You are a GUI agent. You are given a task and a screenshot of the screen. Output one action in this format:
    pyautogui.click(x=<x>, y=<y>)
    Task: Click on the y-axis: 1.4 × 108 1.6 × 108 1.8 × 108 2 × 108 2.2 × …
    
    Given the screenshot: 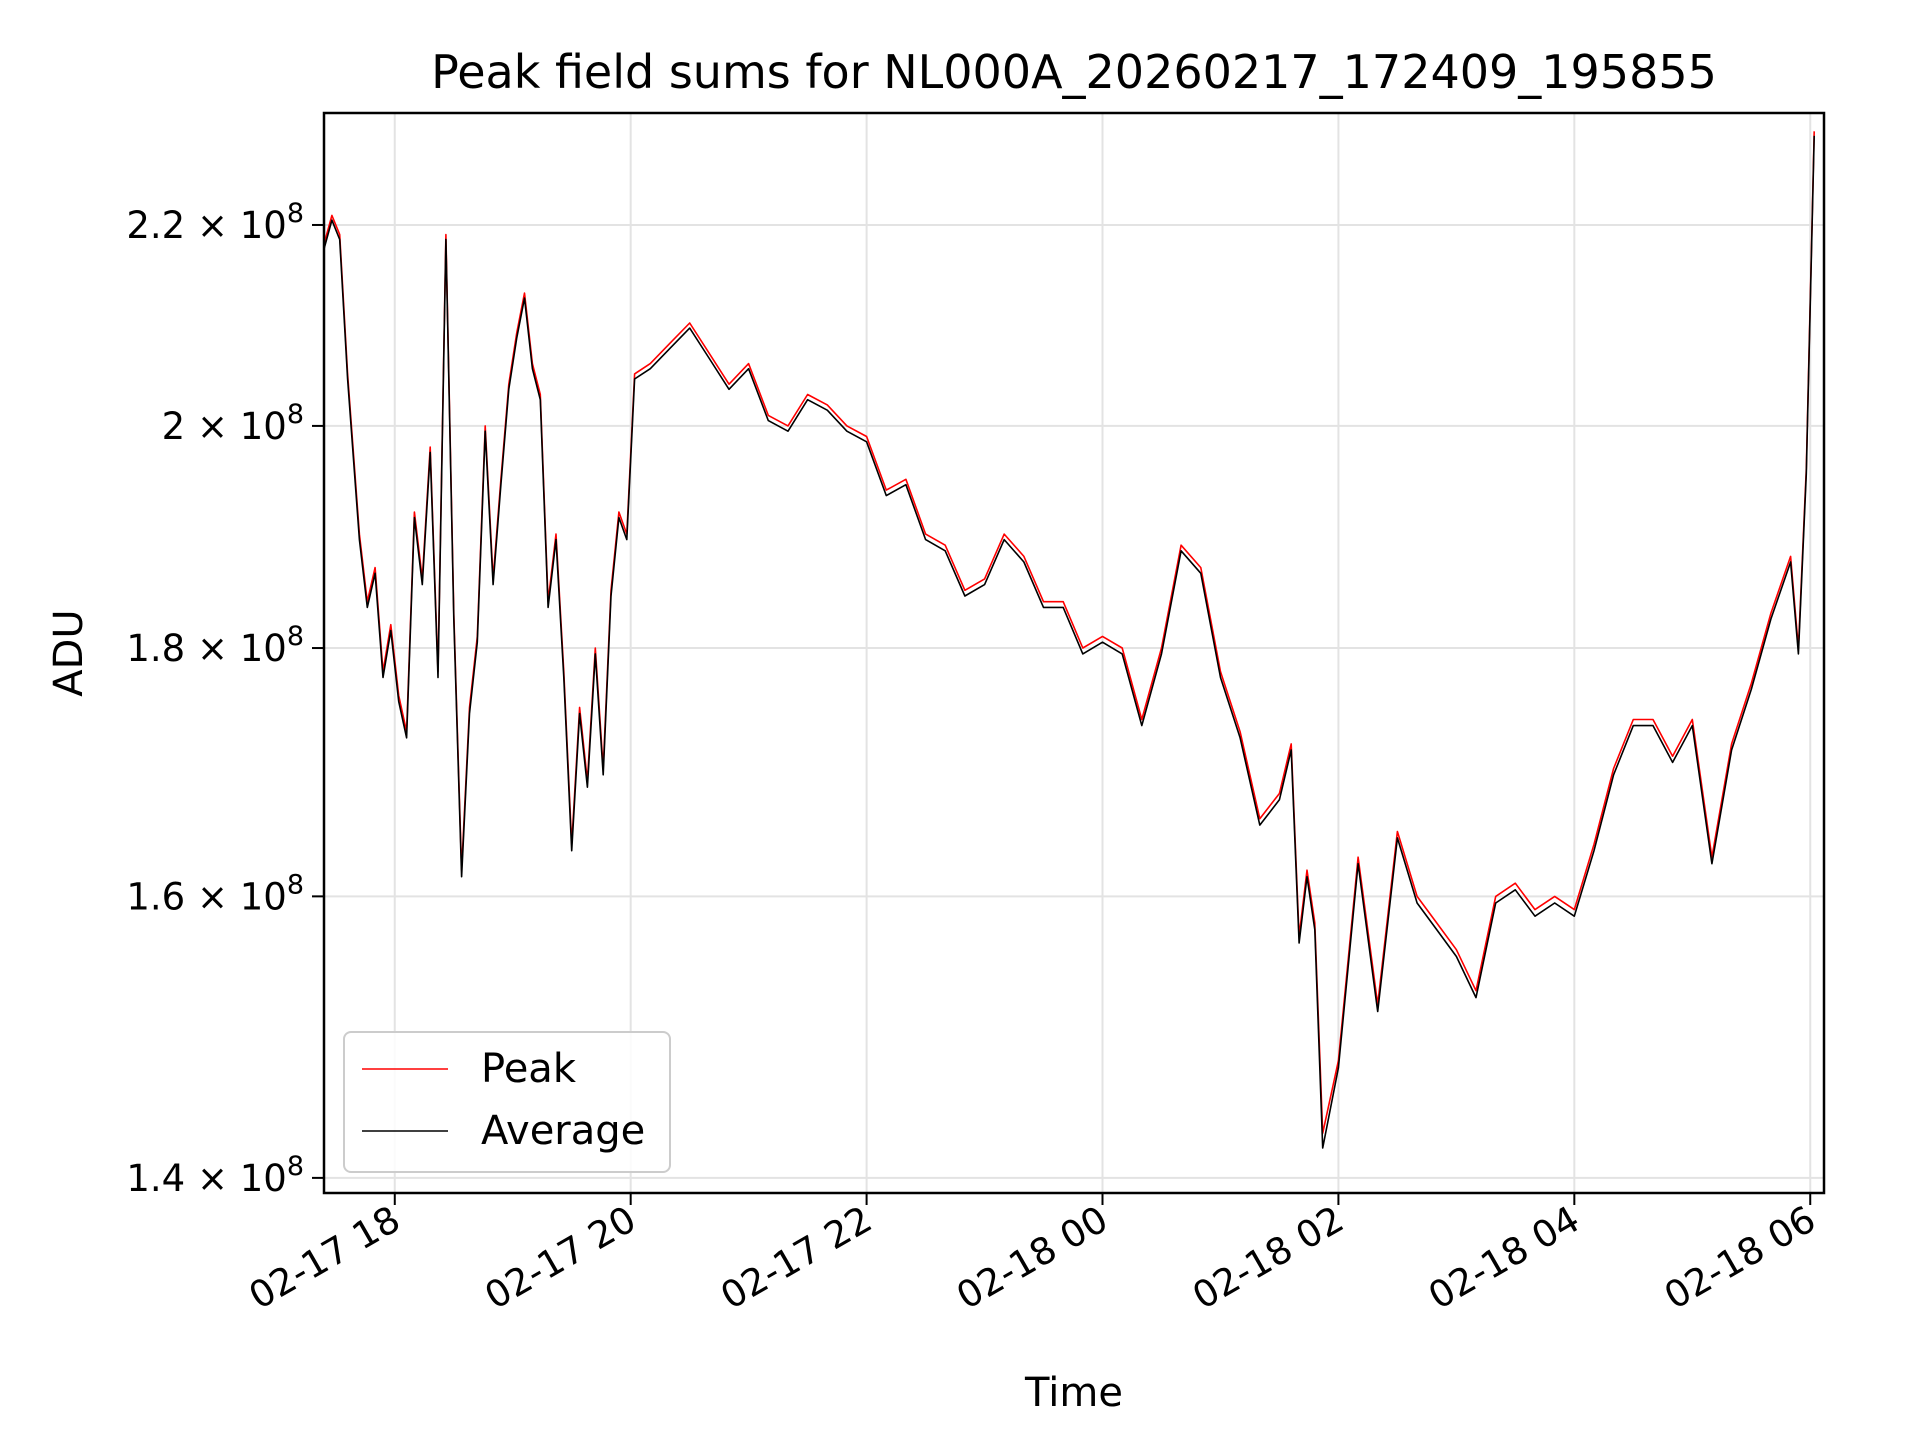 What is the action you would take?
    pyautogui.click(x=225, y=699)
    